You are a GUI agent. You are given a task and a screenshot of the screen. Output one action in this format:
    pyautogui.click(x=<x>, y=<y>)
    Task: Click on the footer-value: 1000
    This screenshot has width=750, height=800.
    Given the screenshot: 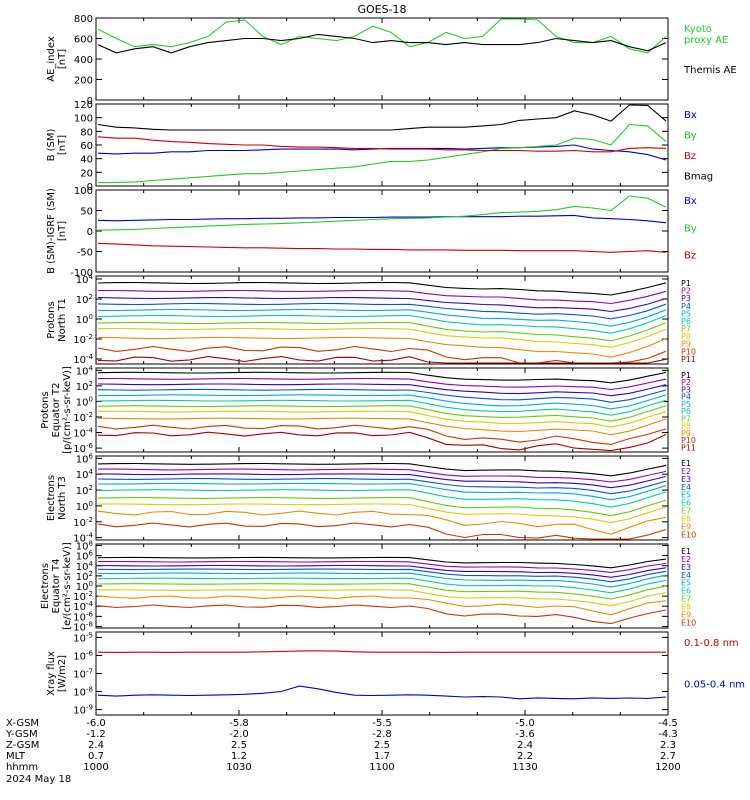 What is the action you would take?
    pyautogui.click(x=95, y=767)
    